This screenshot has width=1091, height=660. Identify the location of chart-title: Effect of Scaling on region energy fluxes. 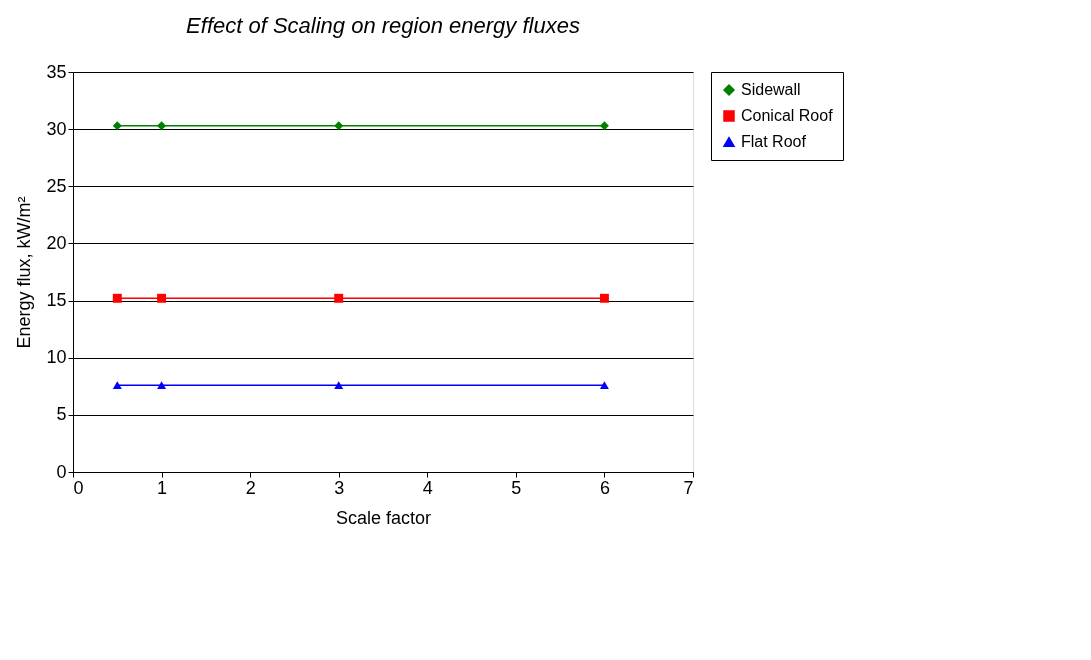
(383, 25).